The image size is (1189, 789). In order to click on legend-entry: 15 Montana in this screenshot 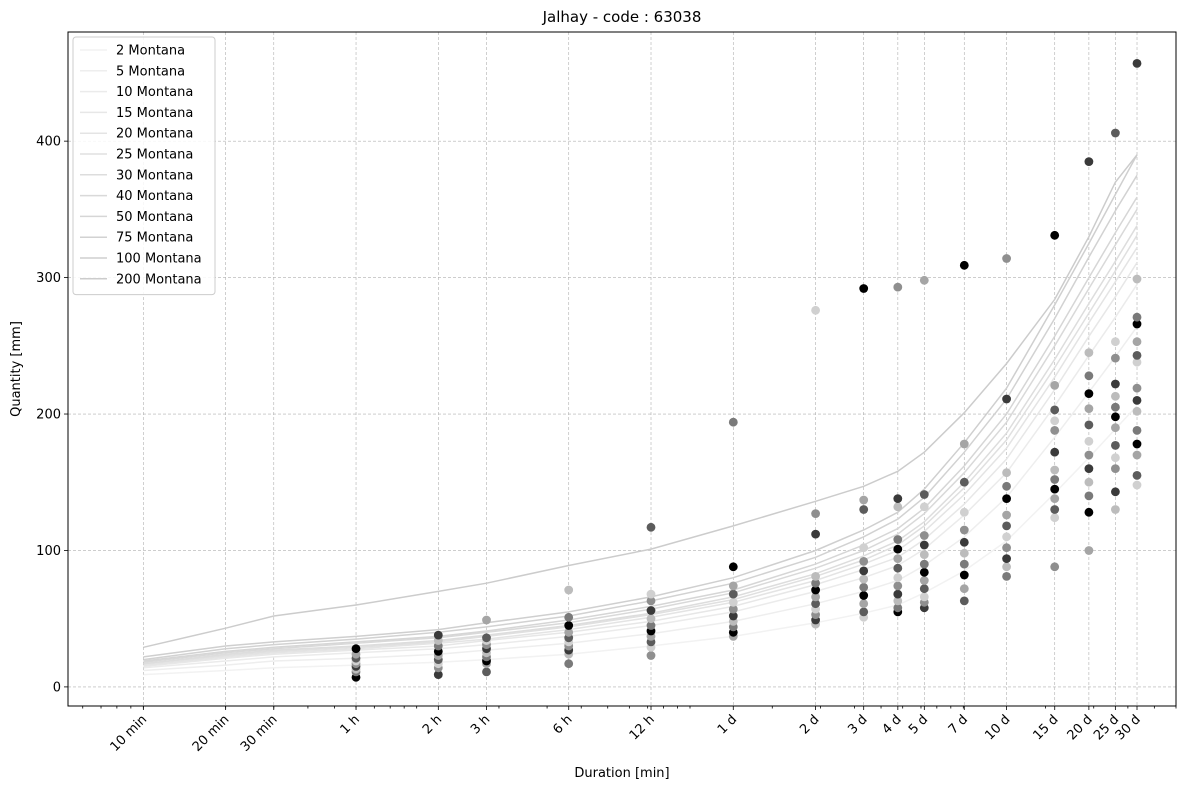, I will do `click(154, 113)`.